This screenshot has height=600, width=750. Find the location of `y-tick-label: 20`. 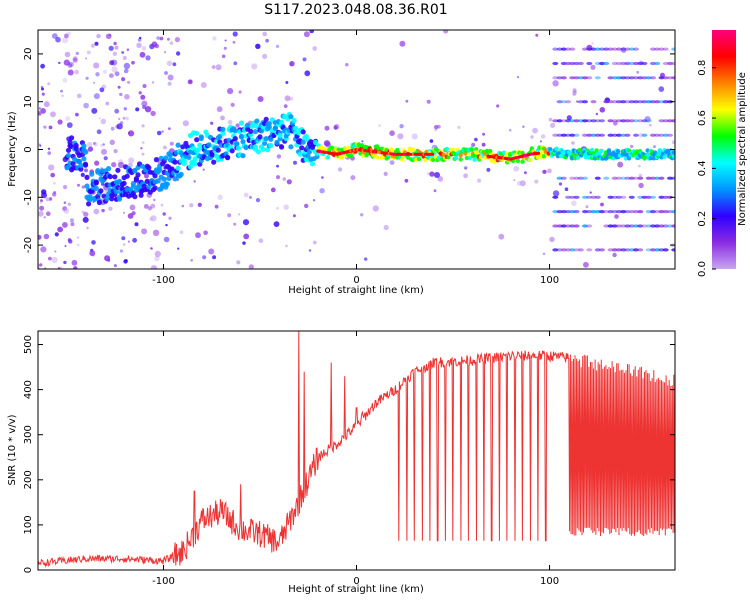

y-tick-label: 20 is located at coordinates (28, 54).